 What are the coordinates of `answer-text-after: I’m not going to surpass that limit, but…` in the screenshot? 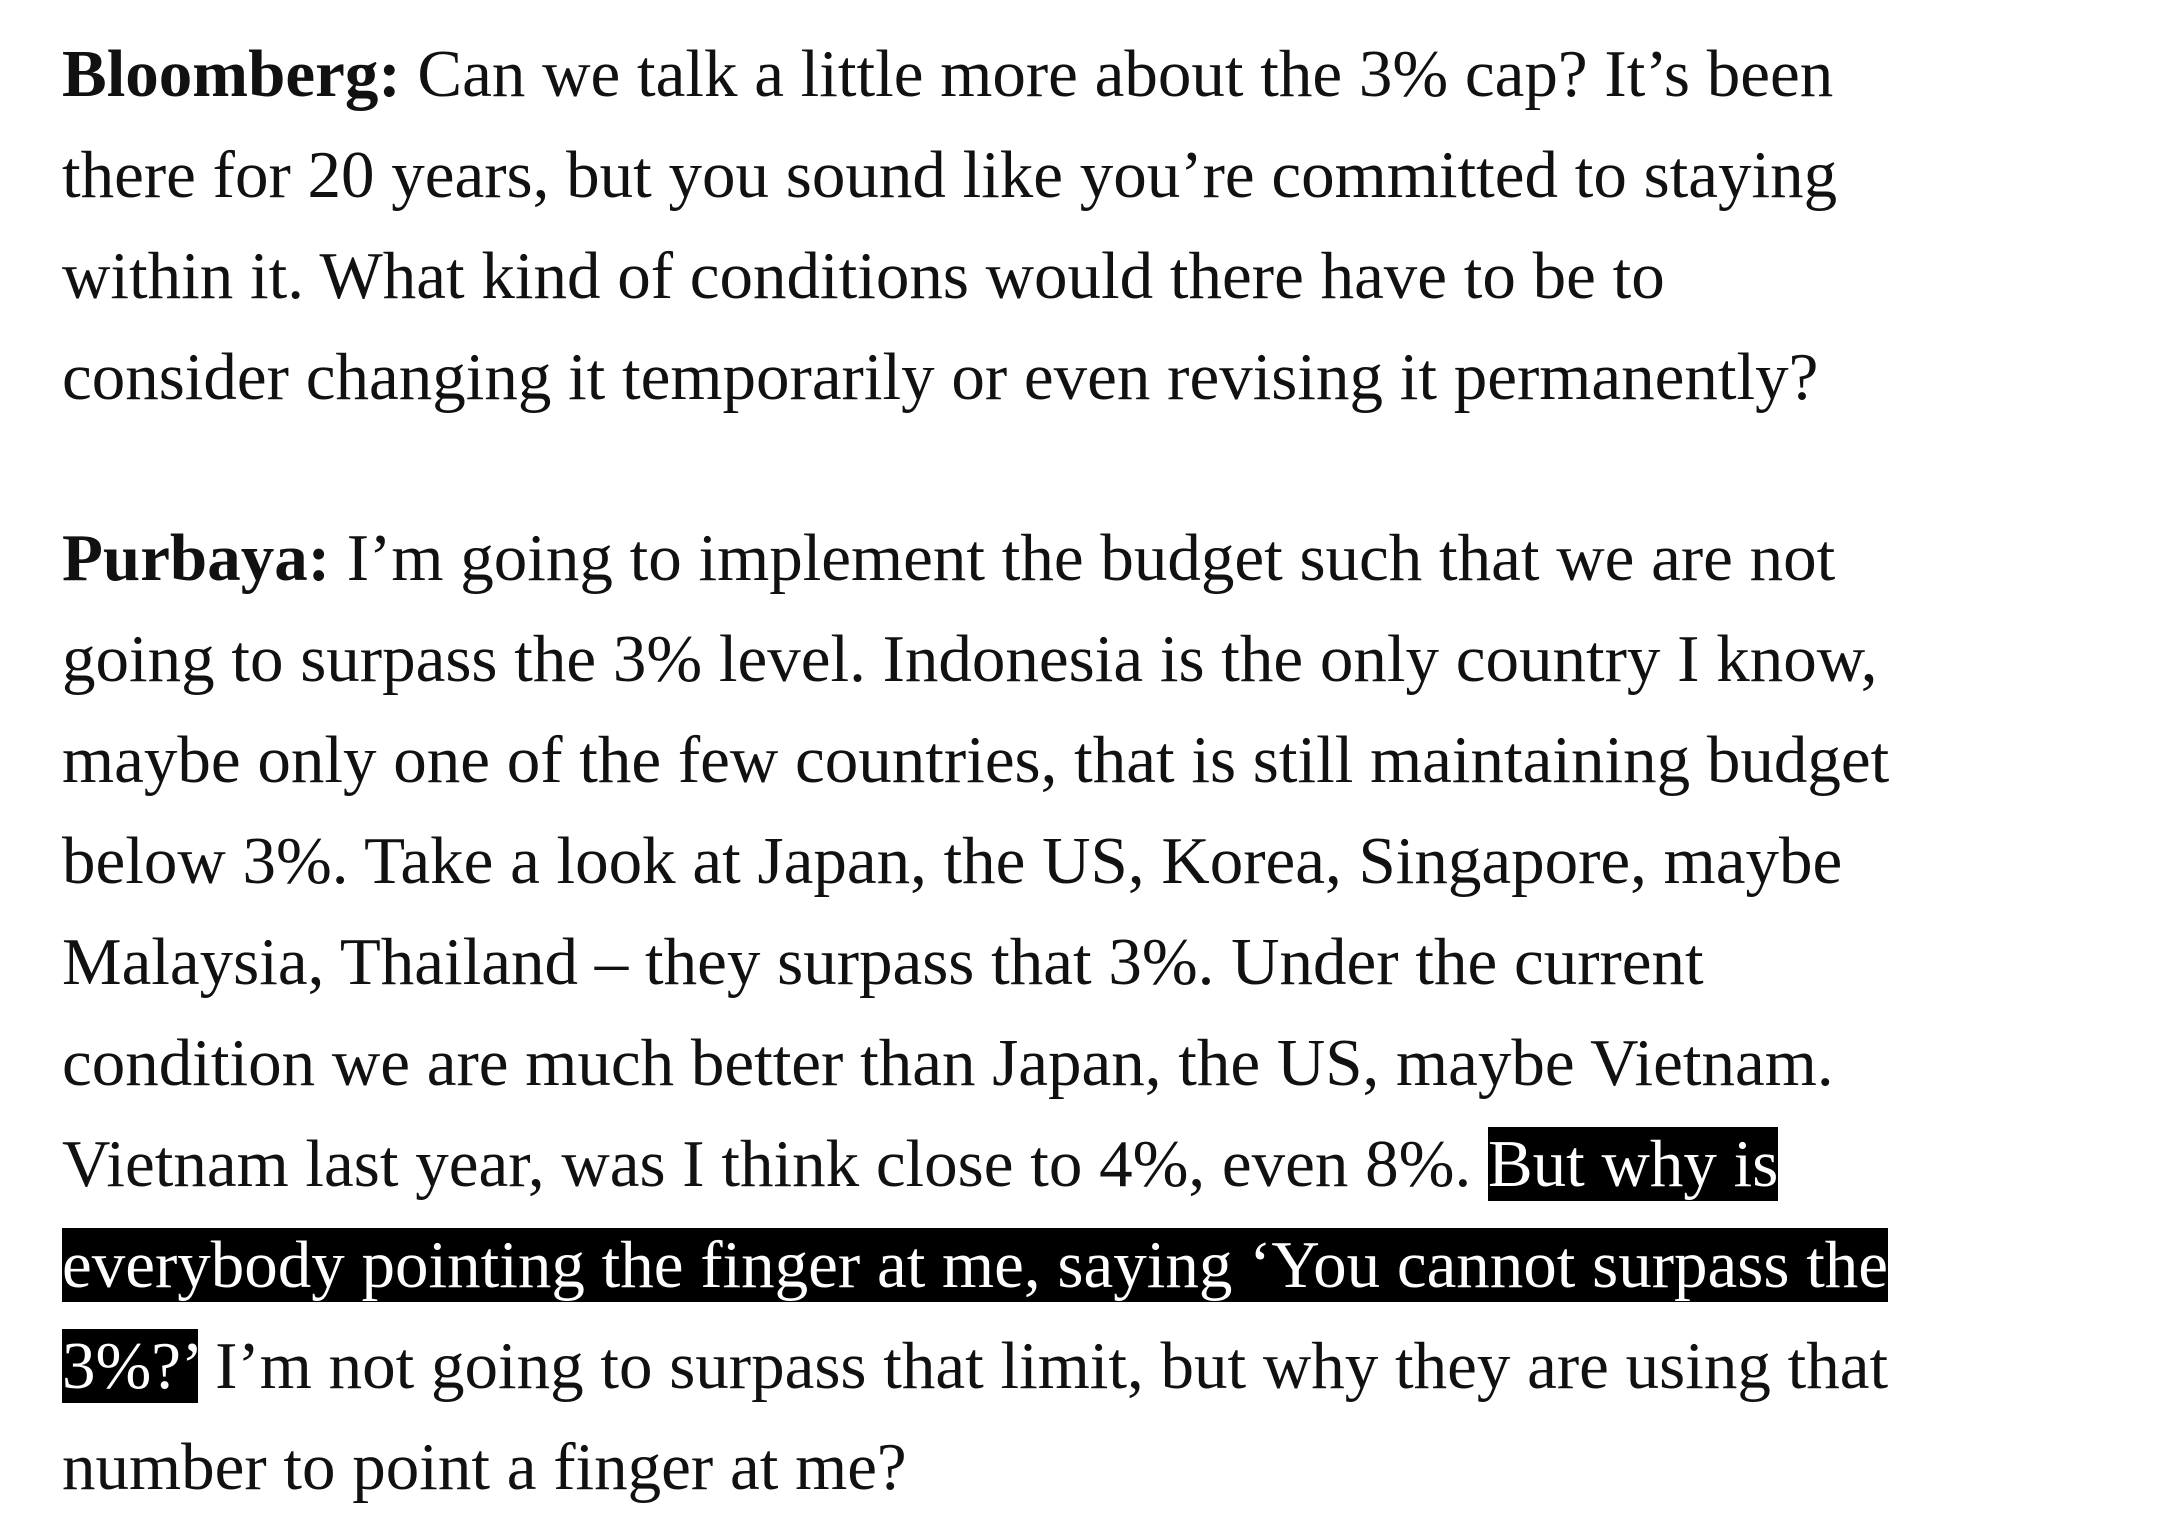 It's located at (975, 1416).